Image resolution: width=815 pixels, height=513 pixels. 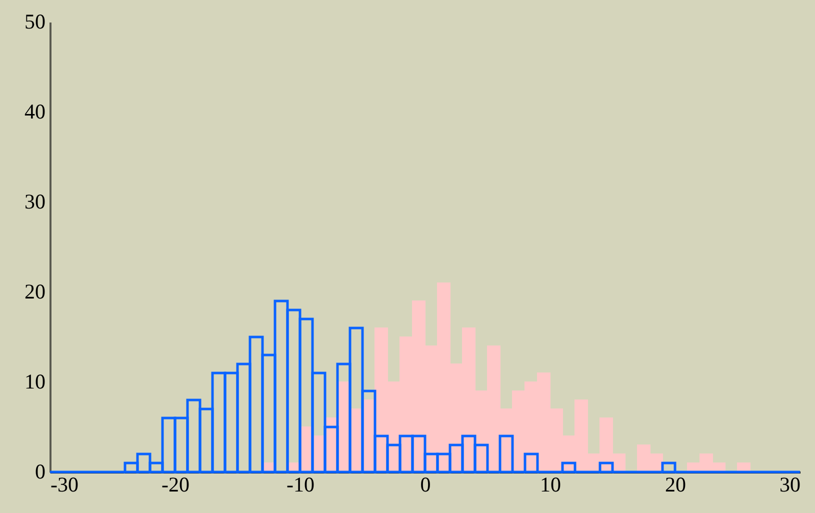 I want to click on y-tick-label: 10, so click(x=35, y=382).